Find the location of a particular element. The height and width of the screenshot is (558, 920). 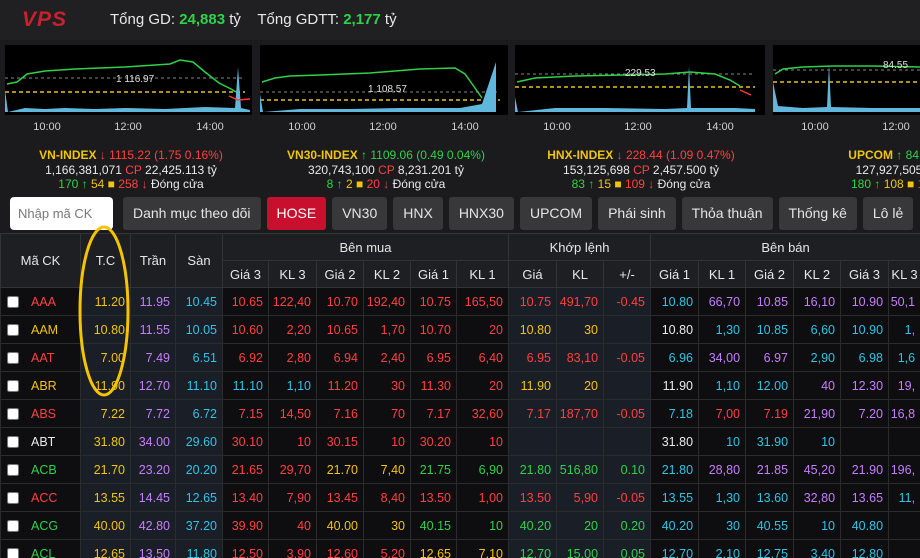

cell: 40.20 is located at coordinates (533, 525).